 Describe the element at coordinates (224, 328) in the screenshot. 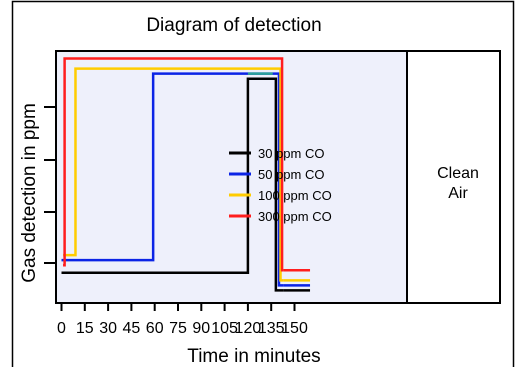

I see `x-tick-label: 105` at that location.